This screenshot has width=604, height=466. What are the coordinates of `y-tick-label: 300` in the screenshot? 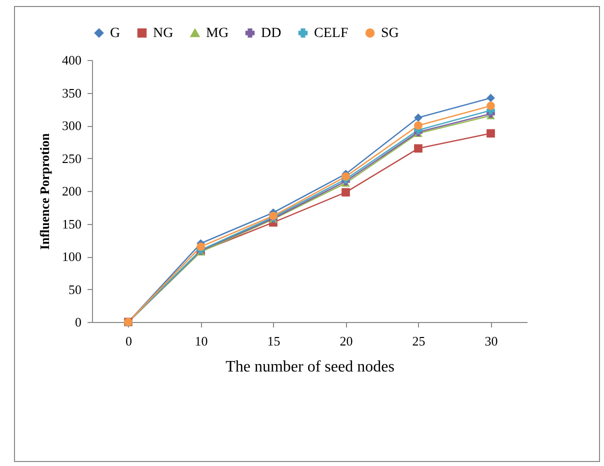 It's located at (72, 125).